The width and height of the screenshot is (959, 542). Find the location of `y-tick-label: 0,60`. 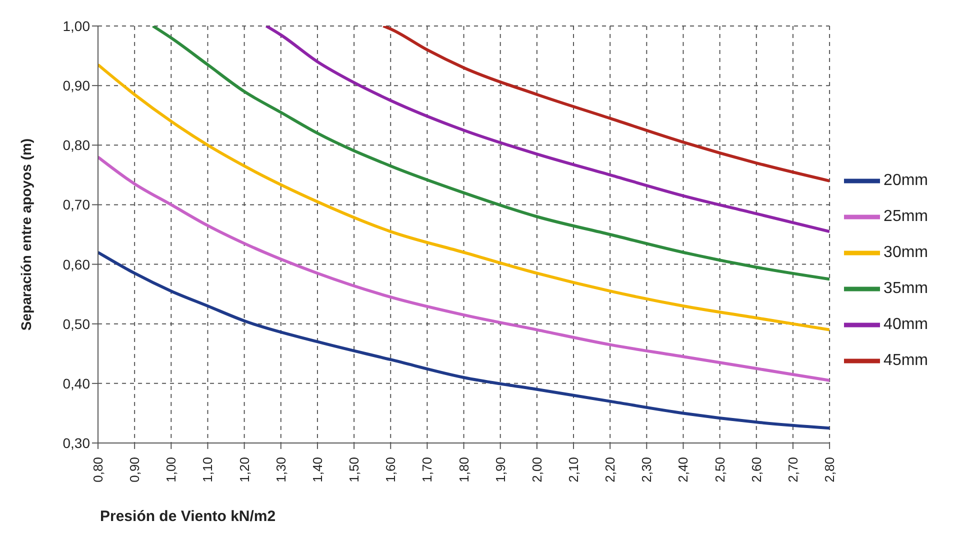

y-tick-label: 0,60 is located at coordinates (76, 264).